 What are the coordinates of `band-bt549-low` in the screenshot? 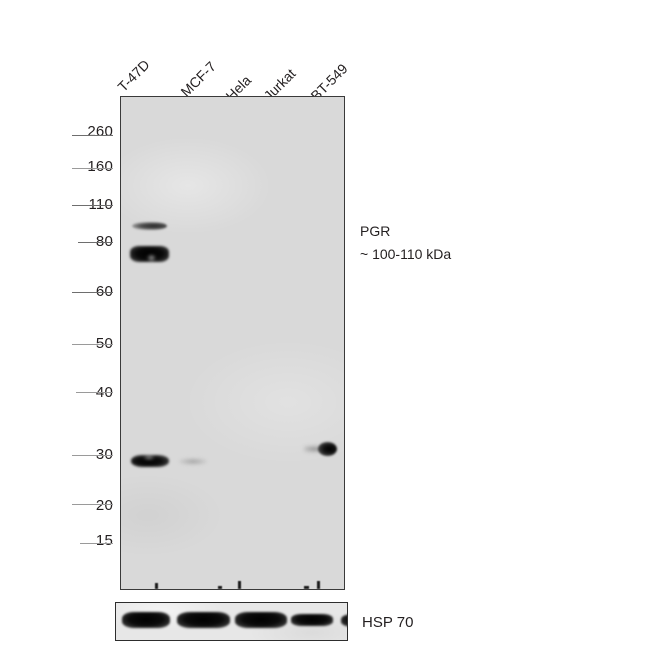 It's located at (327, 449).